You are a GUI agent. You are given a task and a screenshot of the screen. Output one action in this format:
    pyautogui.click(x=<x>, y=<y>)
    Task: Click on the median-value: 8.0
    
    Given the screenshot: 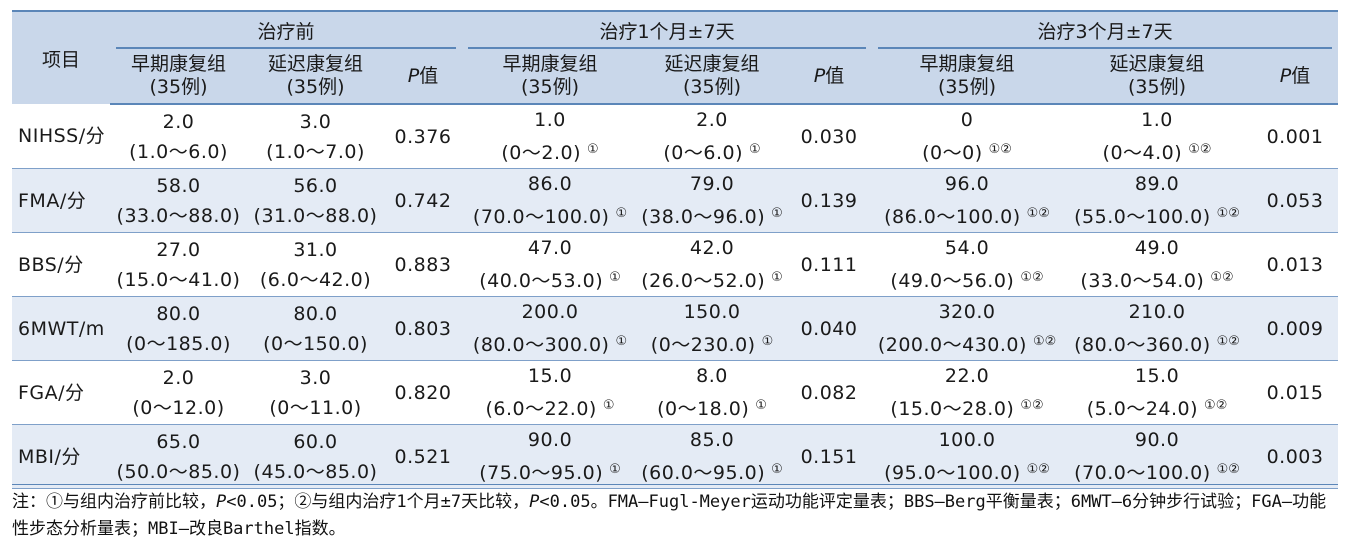 What is the action you would take?
    pyautogui.click(x=712, y=376)
    